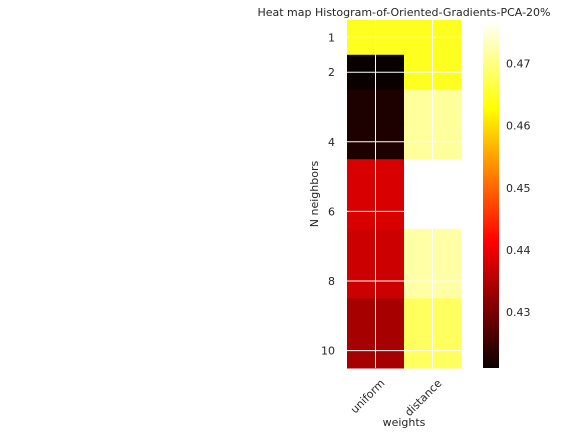  Describe the element at coordinates (331, 142) in the screenshot. I see `y-tick-label: 4` at that location.